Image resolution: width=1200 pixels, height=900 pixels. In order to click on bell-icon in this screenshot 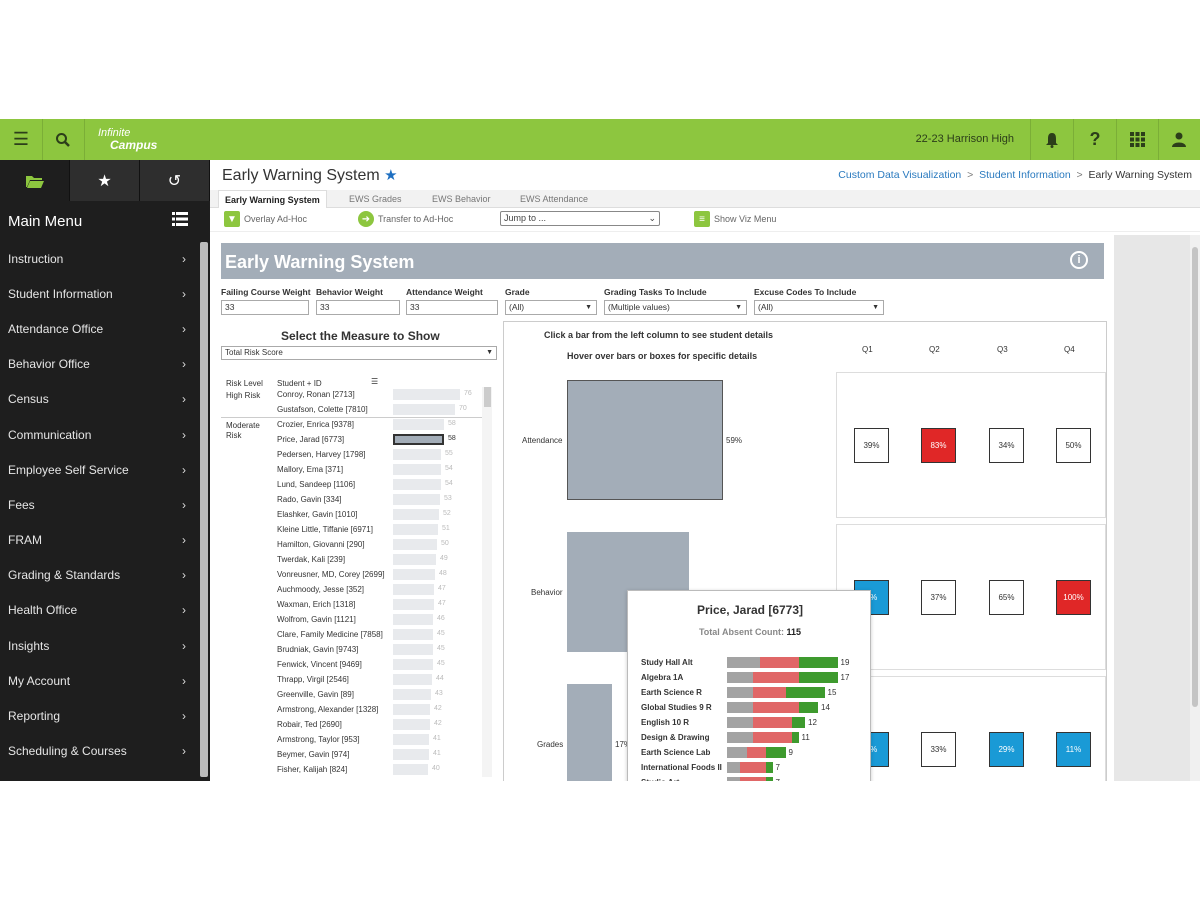, I will do `click(1052, 139)`.